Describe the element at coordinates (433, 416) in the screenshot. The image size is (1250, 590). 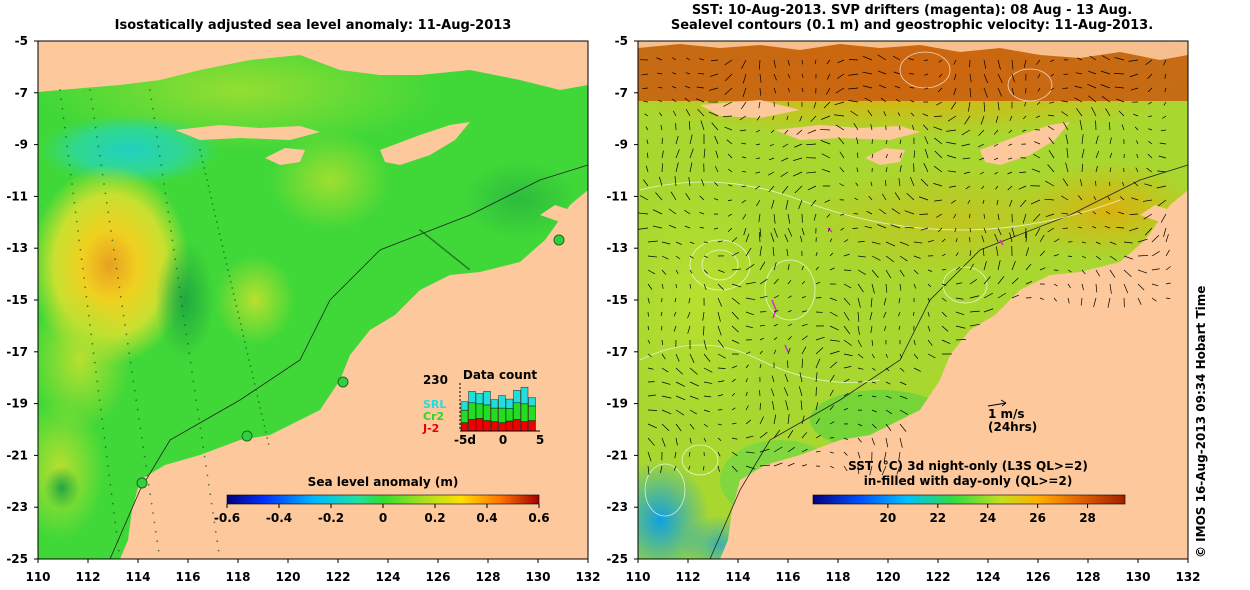
I see `inset-legend-cr2: Cr2` at that location.